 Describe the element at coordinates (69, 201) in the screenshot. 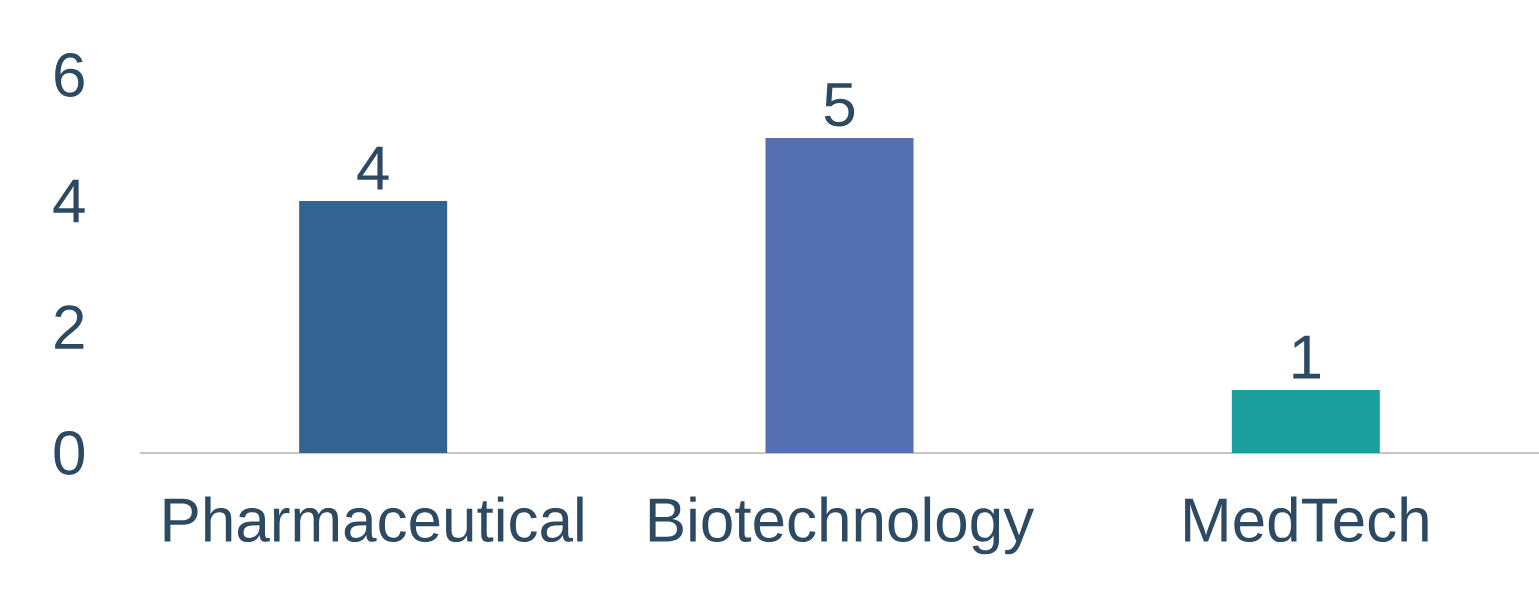

I see `y-tick-label: 4` at that location.